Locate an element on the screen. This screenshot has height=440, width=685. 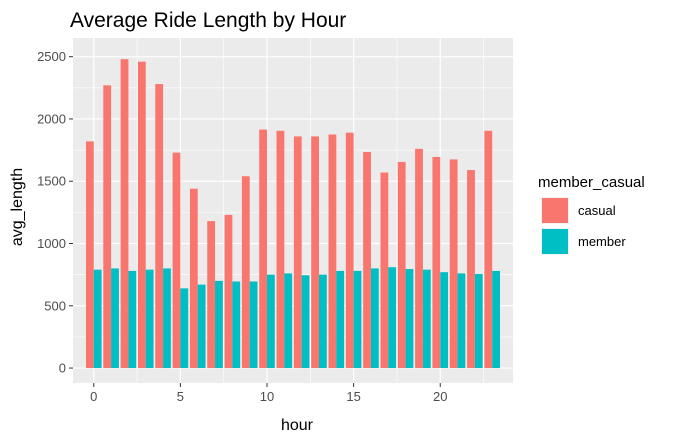
x-axis-ticks: 0 5 10 15 20 is located at coordinates (268, 393).